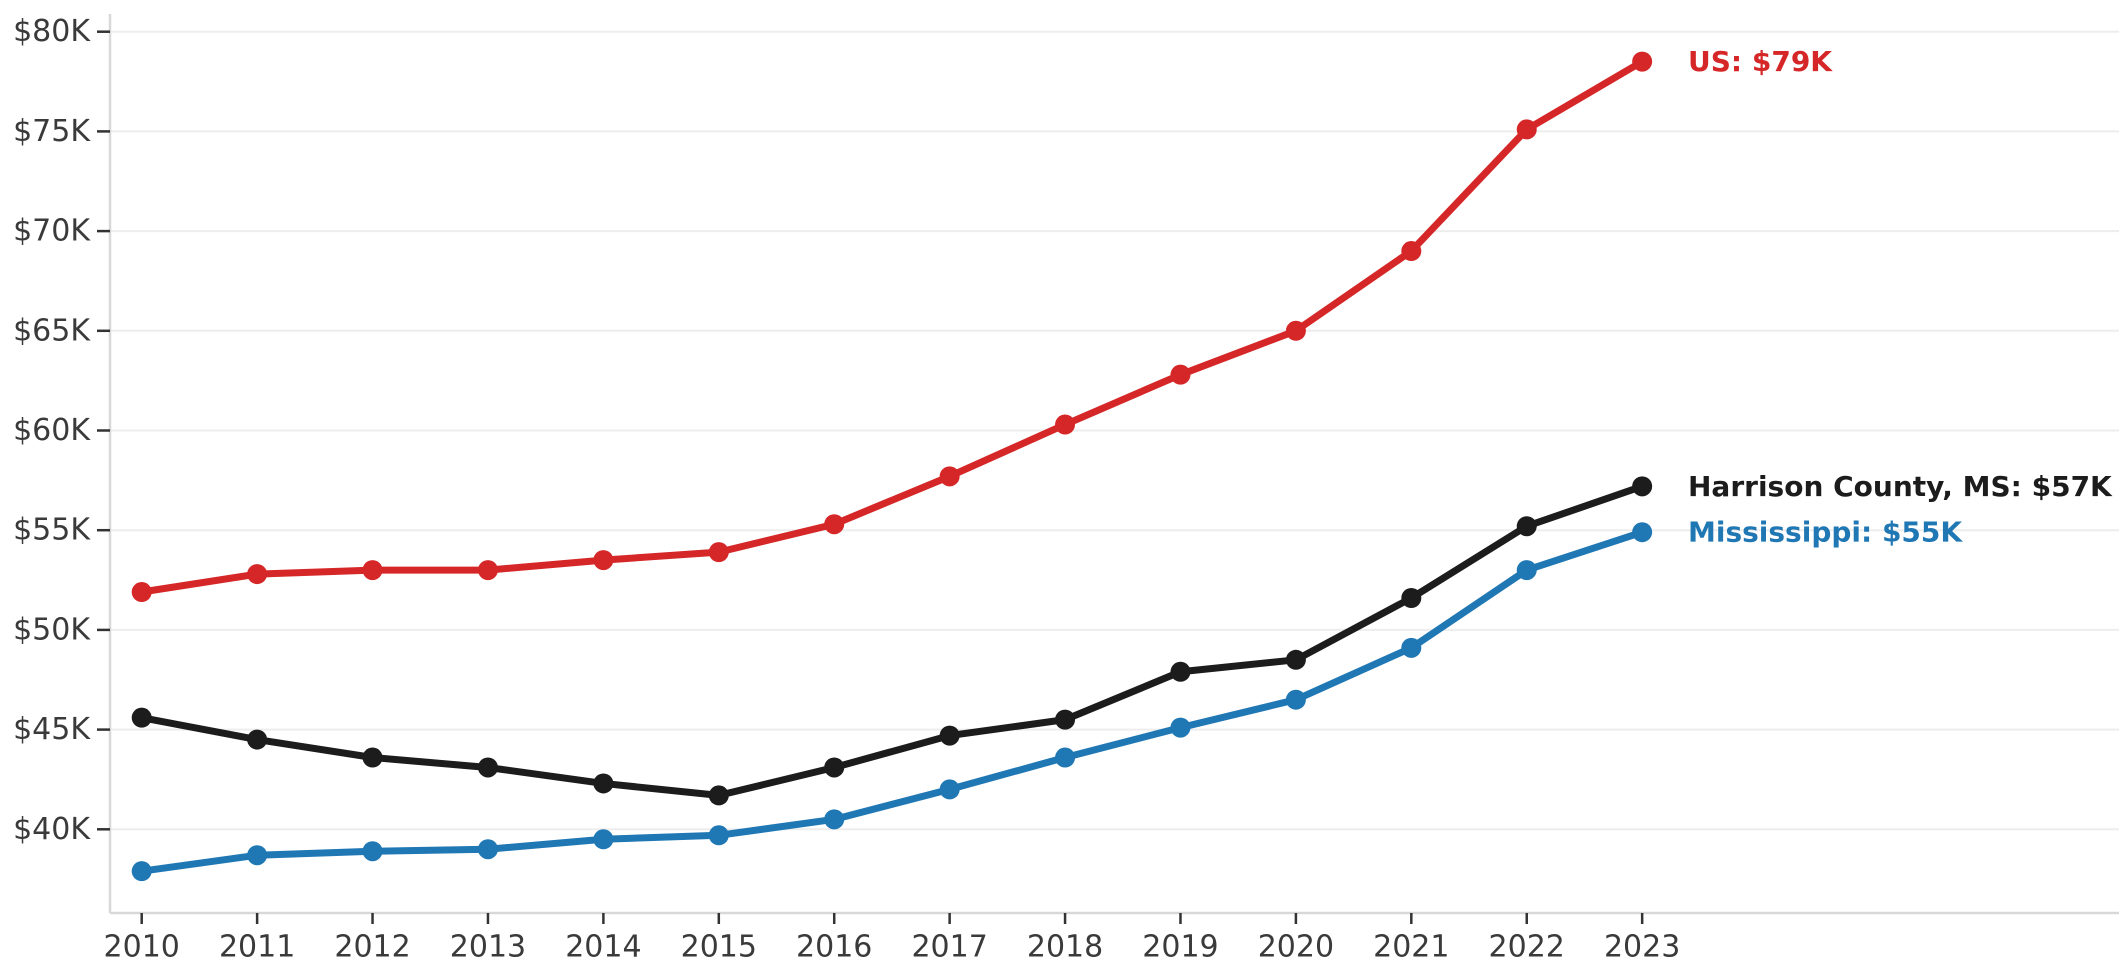  What do you see at coordinates (719, 947) in the screenshot?
I see `x-tick-label-2015: 2015` at bounding box center [719, 947].